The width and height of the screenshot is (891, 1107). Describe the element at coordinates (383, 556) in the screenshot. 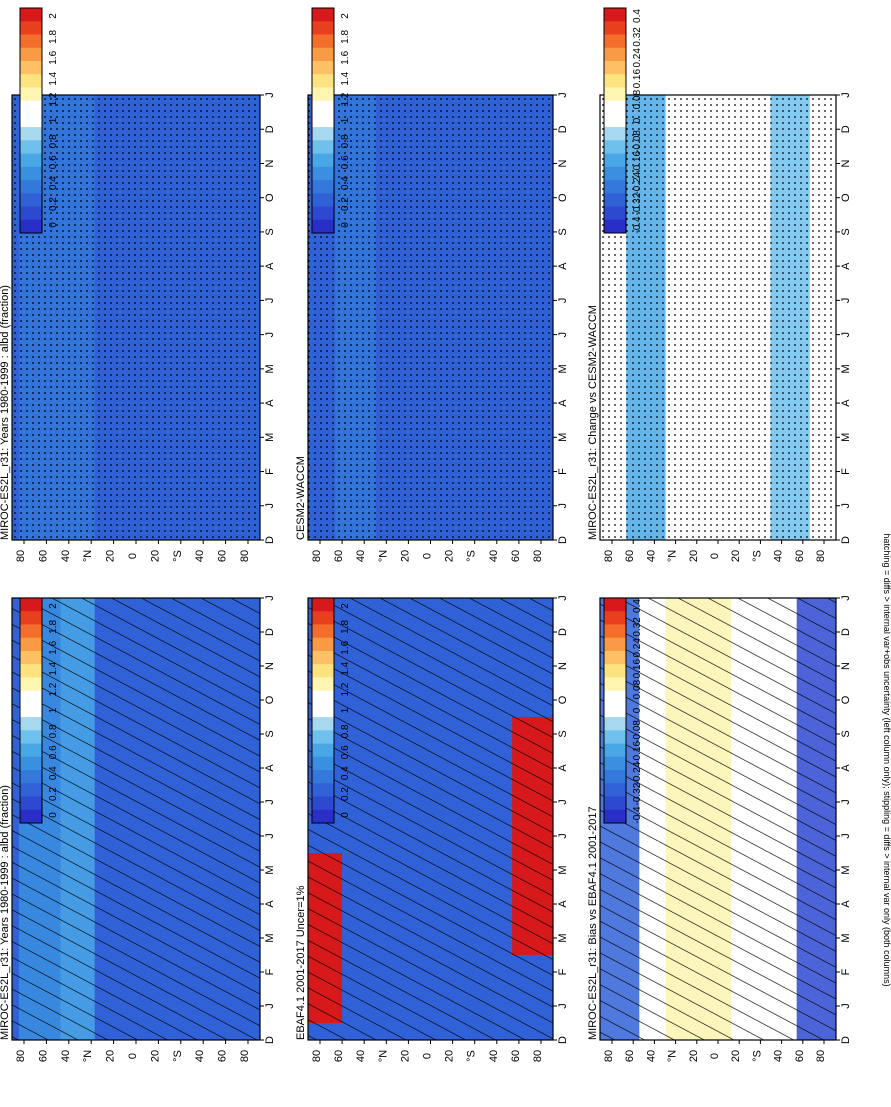

I see `lat-label: °N` at that location.